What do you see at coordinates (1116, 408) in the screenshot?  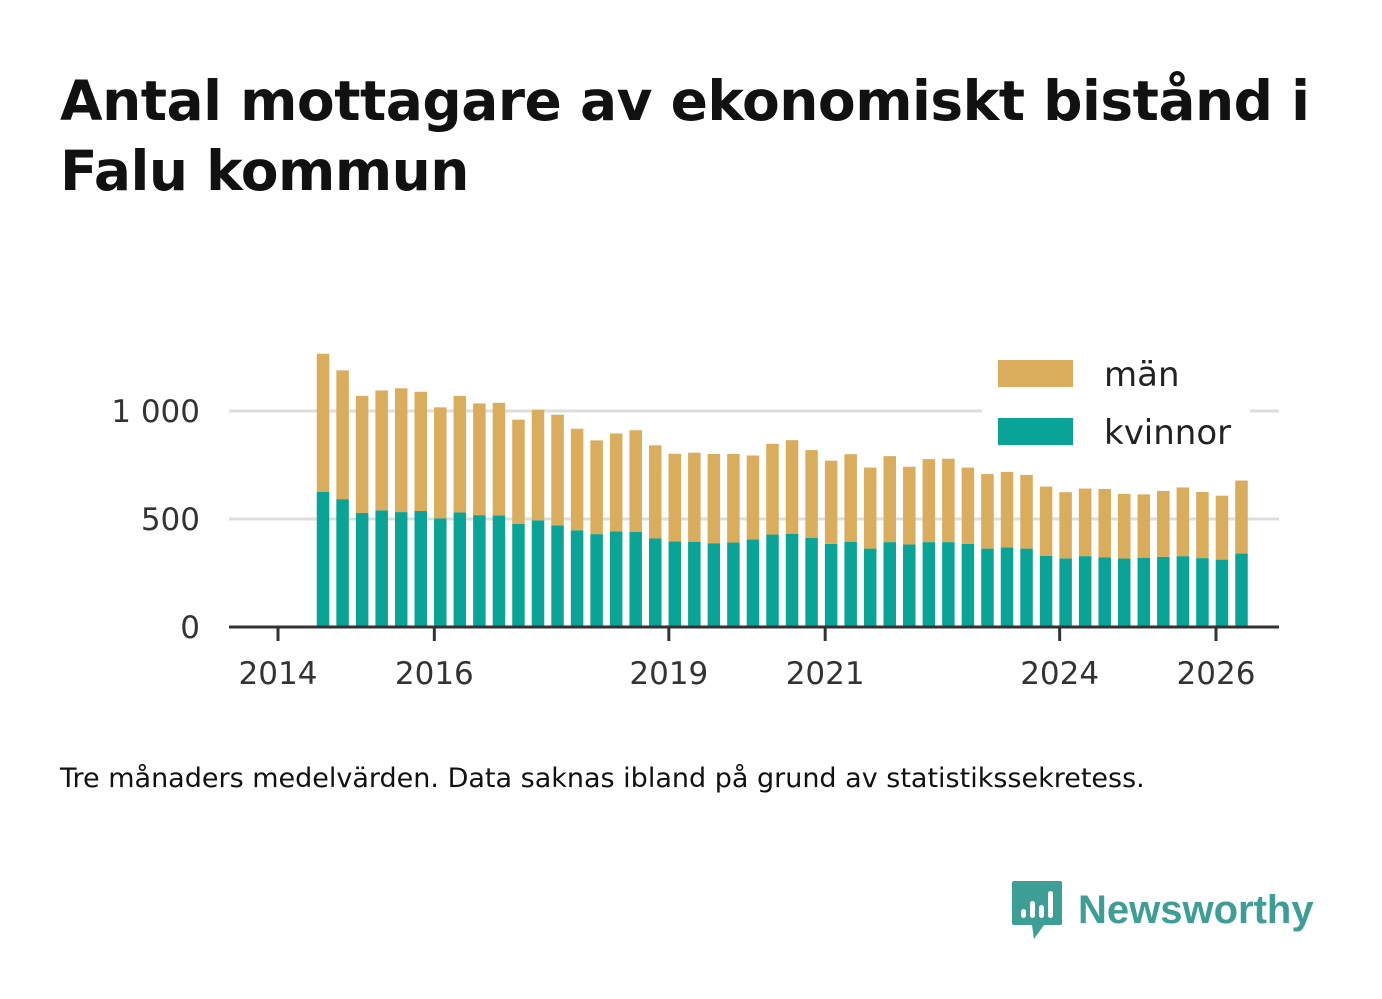 I see `legend: män kvinnor` at bounding box center [1116, 408].